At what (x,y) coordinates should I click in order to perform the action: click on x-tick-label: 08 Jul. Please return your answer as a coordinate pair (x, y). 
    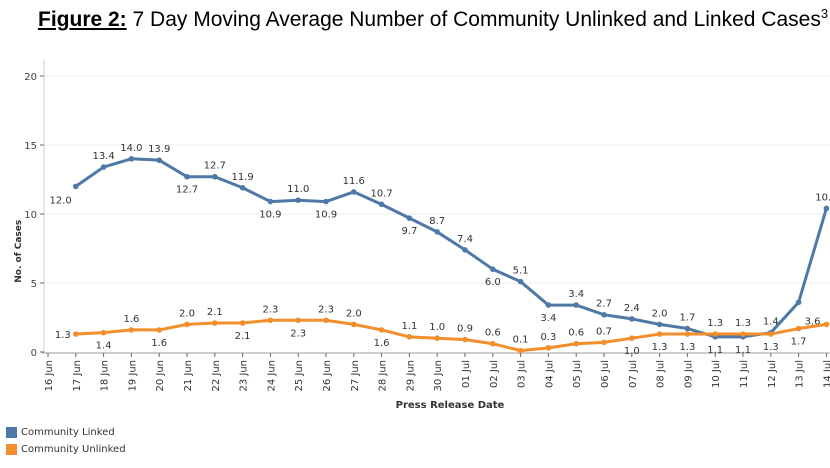
    Looking at the image, I should click on (661, 374).